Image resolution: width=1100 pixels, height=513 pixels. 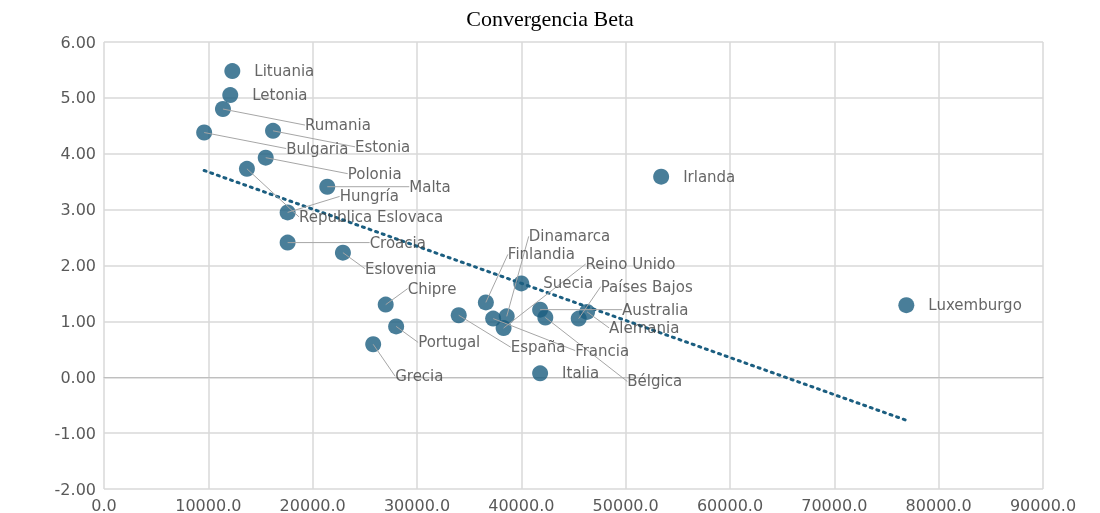 I want to click on annotation: Bulgaria, so click(x=317, y=148).